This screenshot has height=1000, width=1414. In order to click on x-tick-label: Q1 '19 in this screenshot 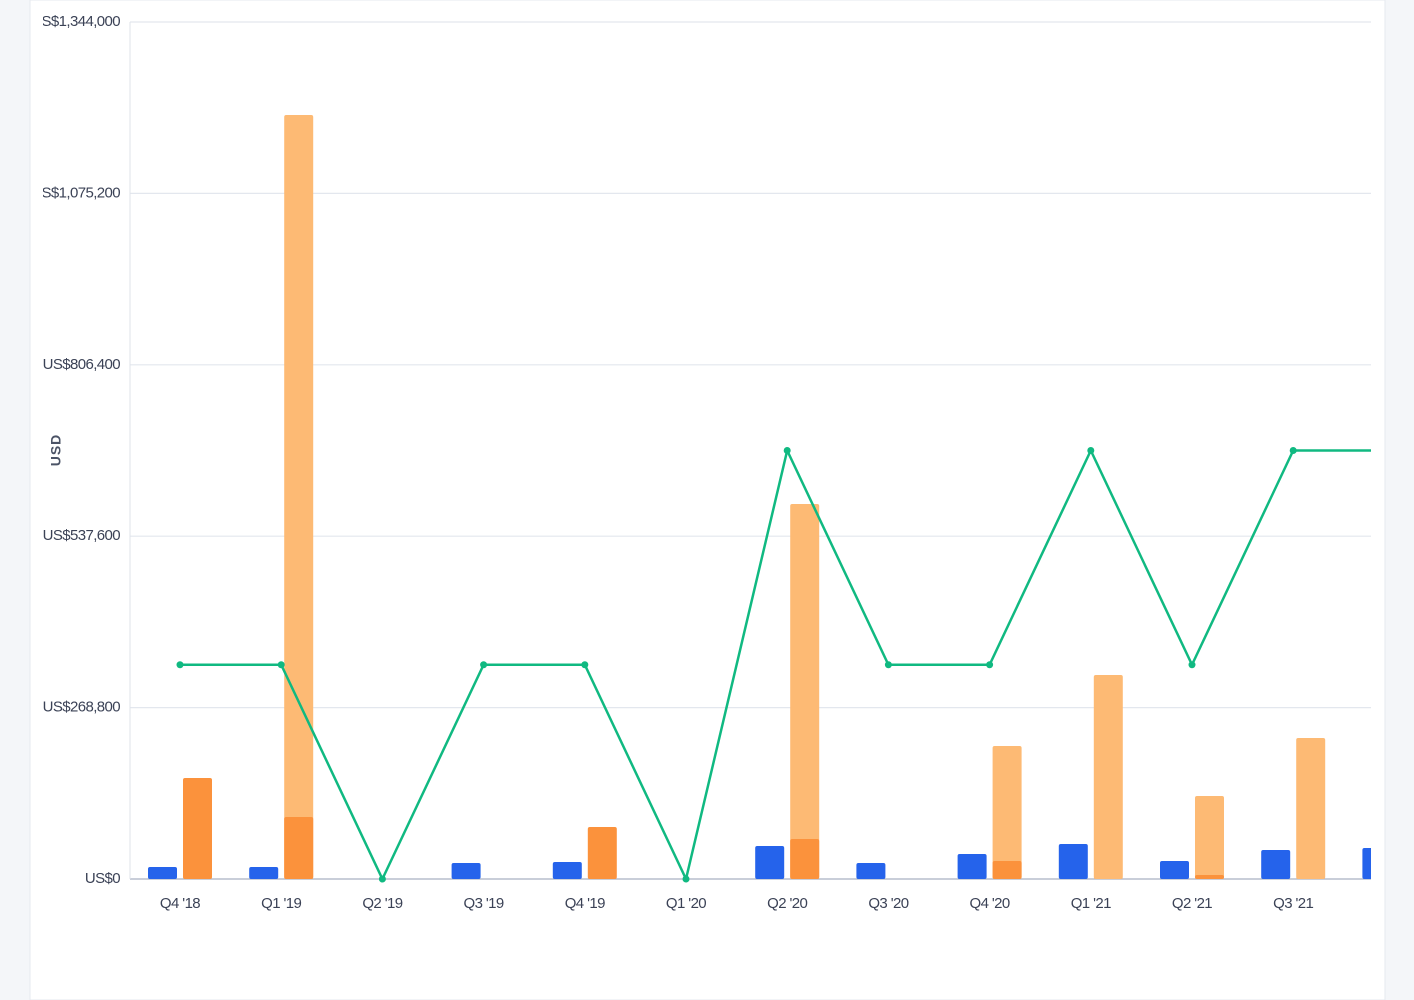, I will do `click(281, 903)`.